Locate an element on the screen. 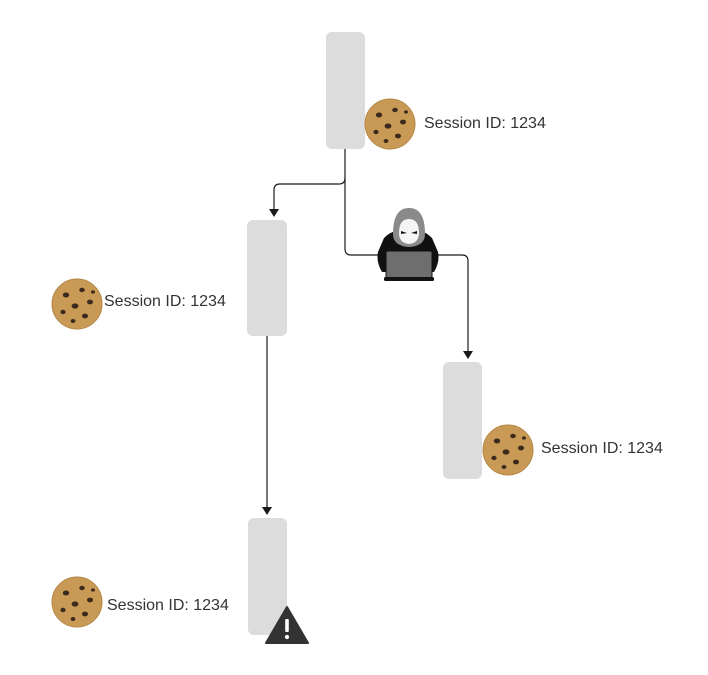  session-id-label-bottom: Session ID: 1234 is located at coordinates (168, 605).